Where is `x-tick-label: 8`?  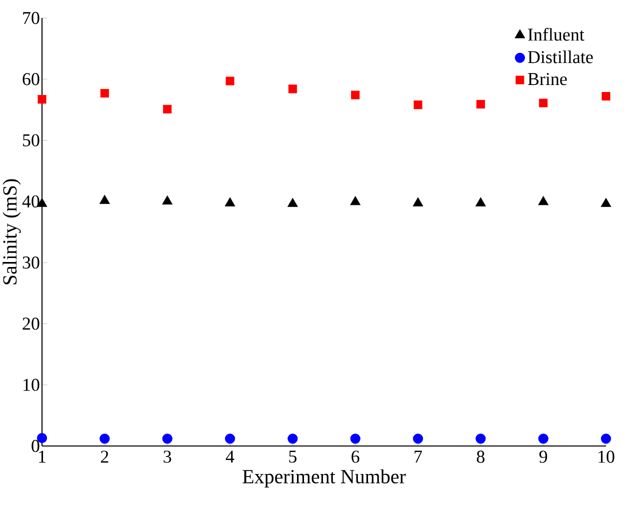 x-tick-label: 8 is located at coordinates (480, 456).